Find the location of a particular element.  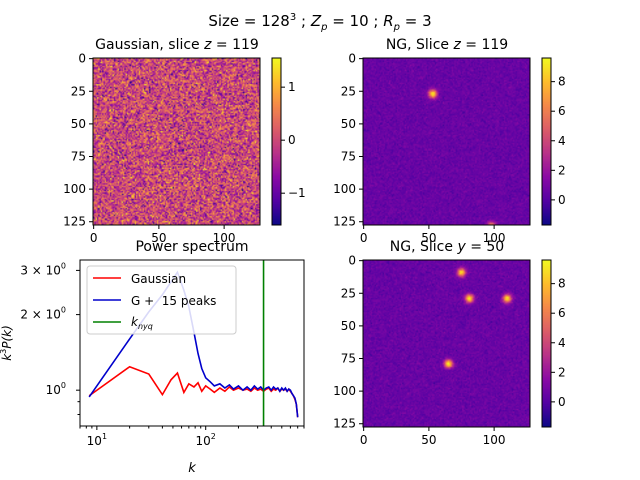

ng-z-slice-axes: 0 50 100 0 25 50 75 100 125 is located at coordinates (419, 148).